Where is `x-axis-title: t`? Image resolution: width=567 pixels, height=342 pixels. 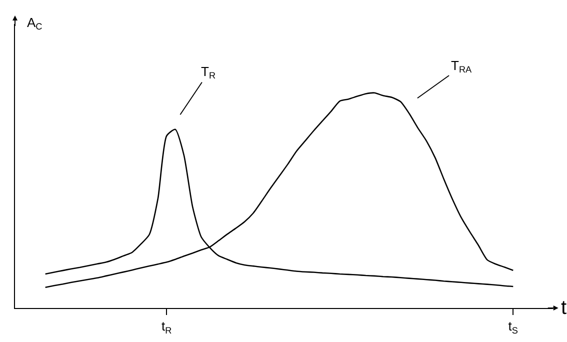
x-axis-title: t is located at coordinates (564, 308).